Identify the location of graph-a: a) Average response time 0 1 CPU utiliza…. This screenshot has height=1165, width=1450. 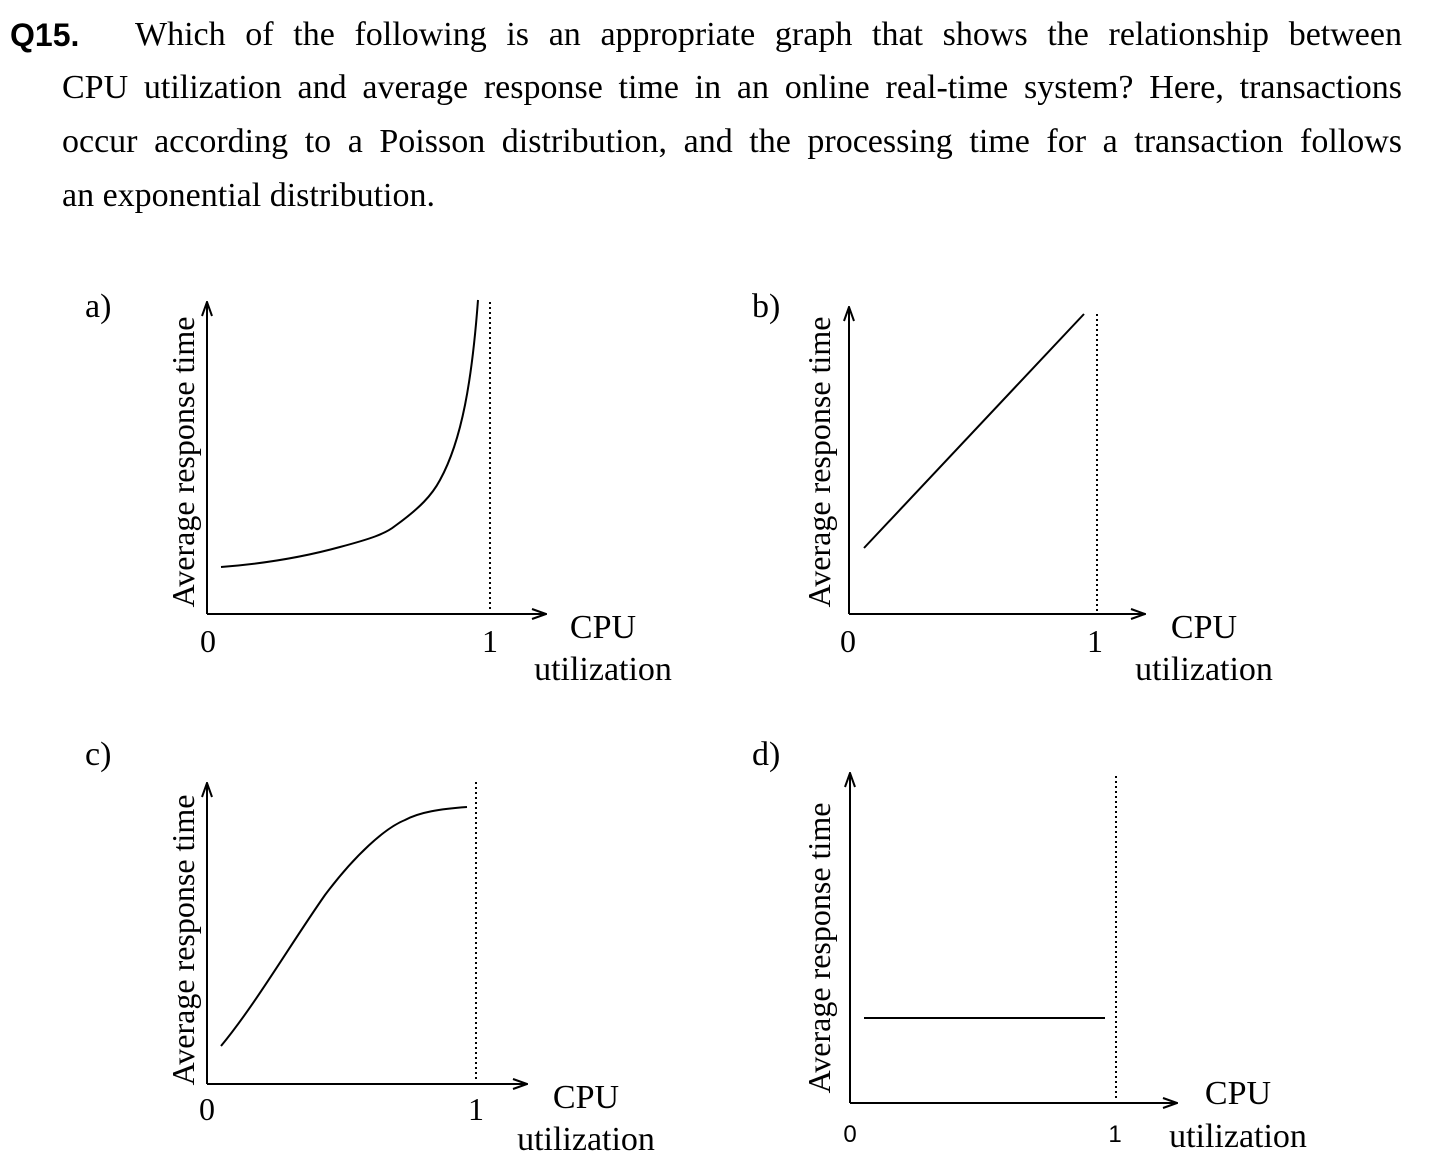
(378, 488).